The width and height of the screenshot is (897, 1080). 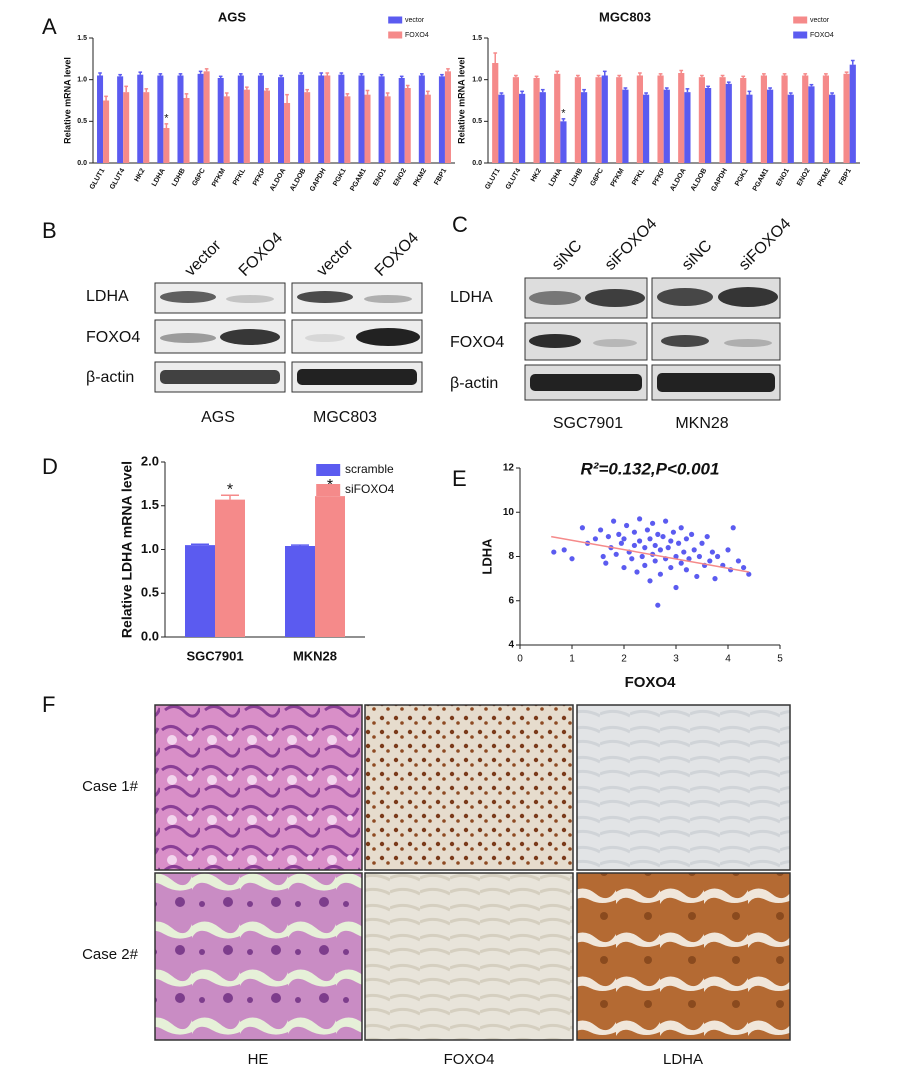 What do you see at coordinates (471, 297) in the screenshot?
I see `blot-row-label: LDHA` at bounding box center [471, 297].